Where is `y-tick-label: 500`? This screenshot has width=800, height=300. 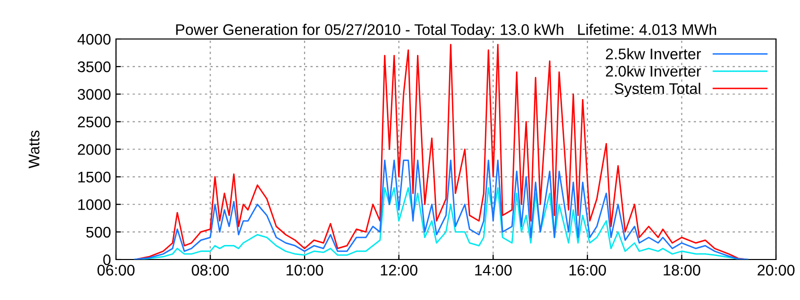 y-tick-label: 500 is located at coordinates (98, 232).